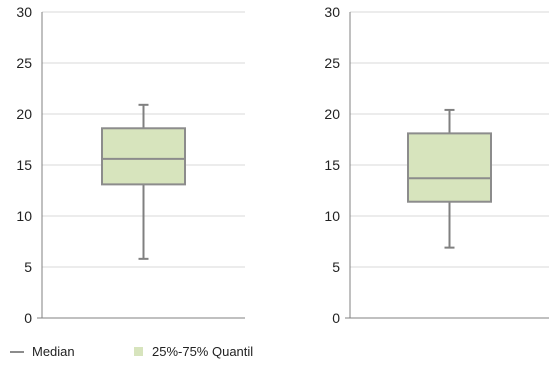  Describe the element at coordinates (53, 351) in the screenshot. I see `legend-median-label: Median` at that location.